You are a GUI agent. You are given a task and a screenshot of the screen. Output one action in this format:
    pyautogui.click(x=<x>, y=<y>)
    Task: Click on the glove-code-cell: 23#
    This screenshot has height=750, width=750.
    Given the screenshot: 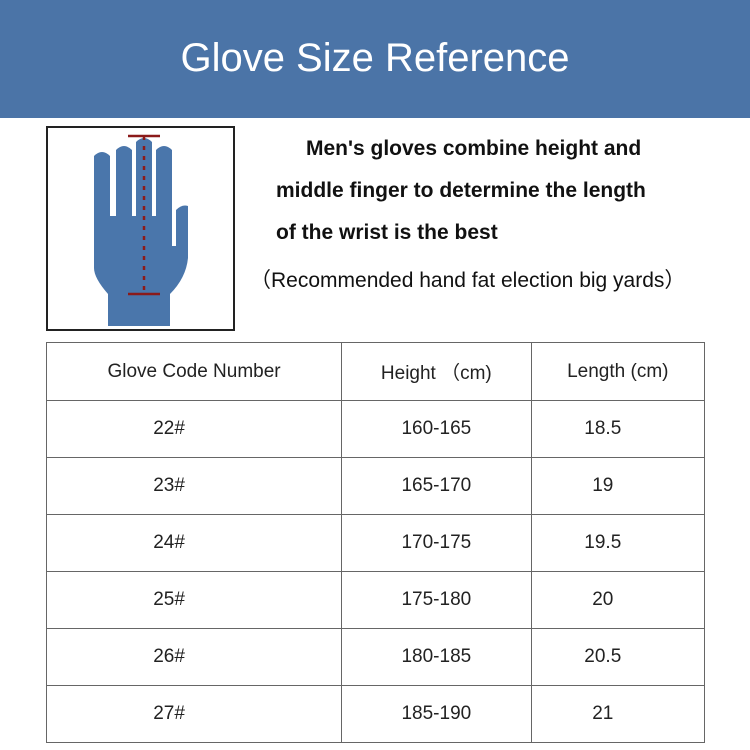 What is the action you would take?
    pyautogui.click(x=194, y=486)
    